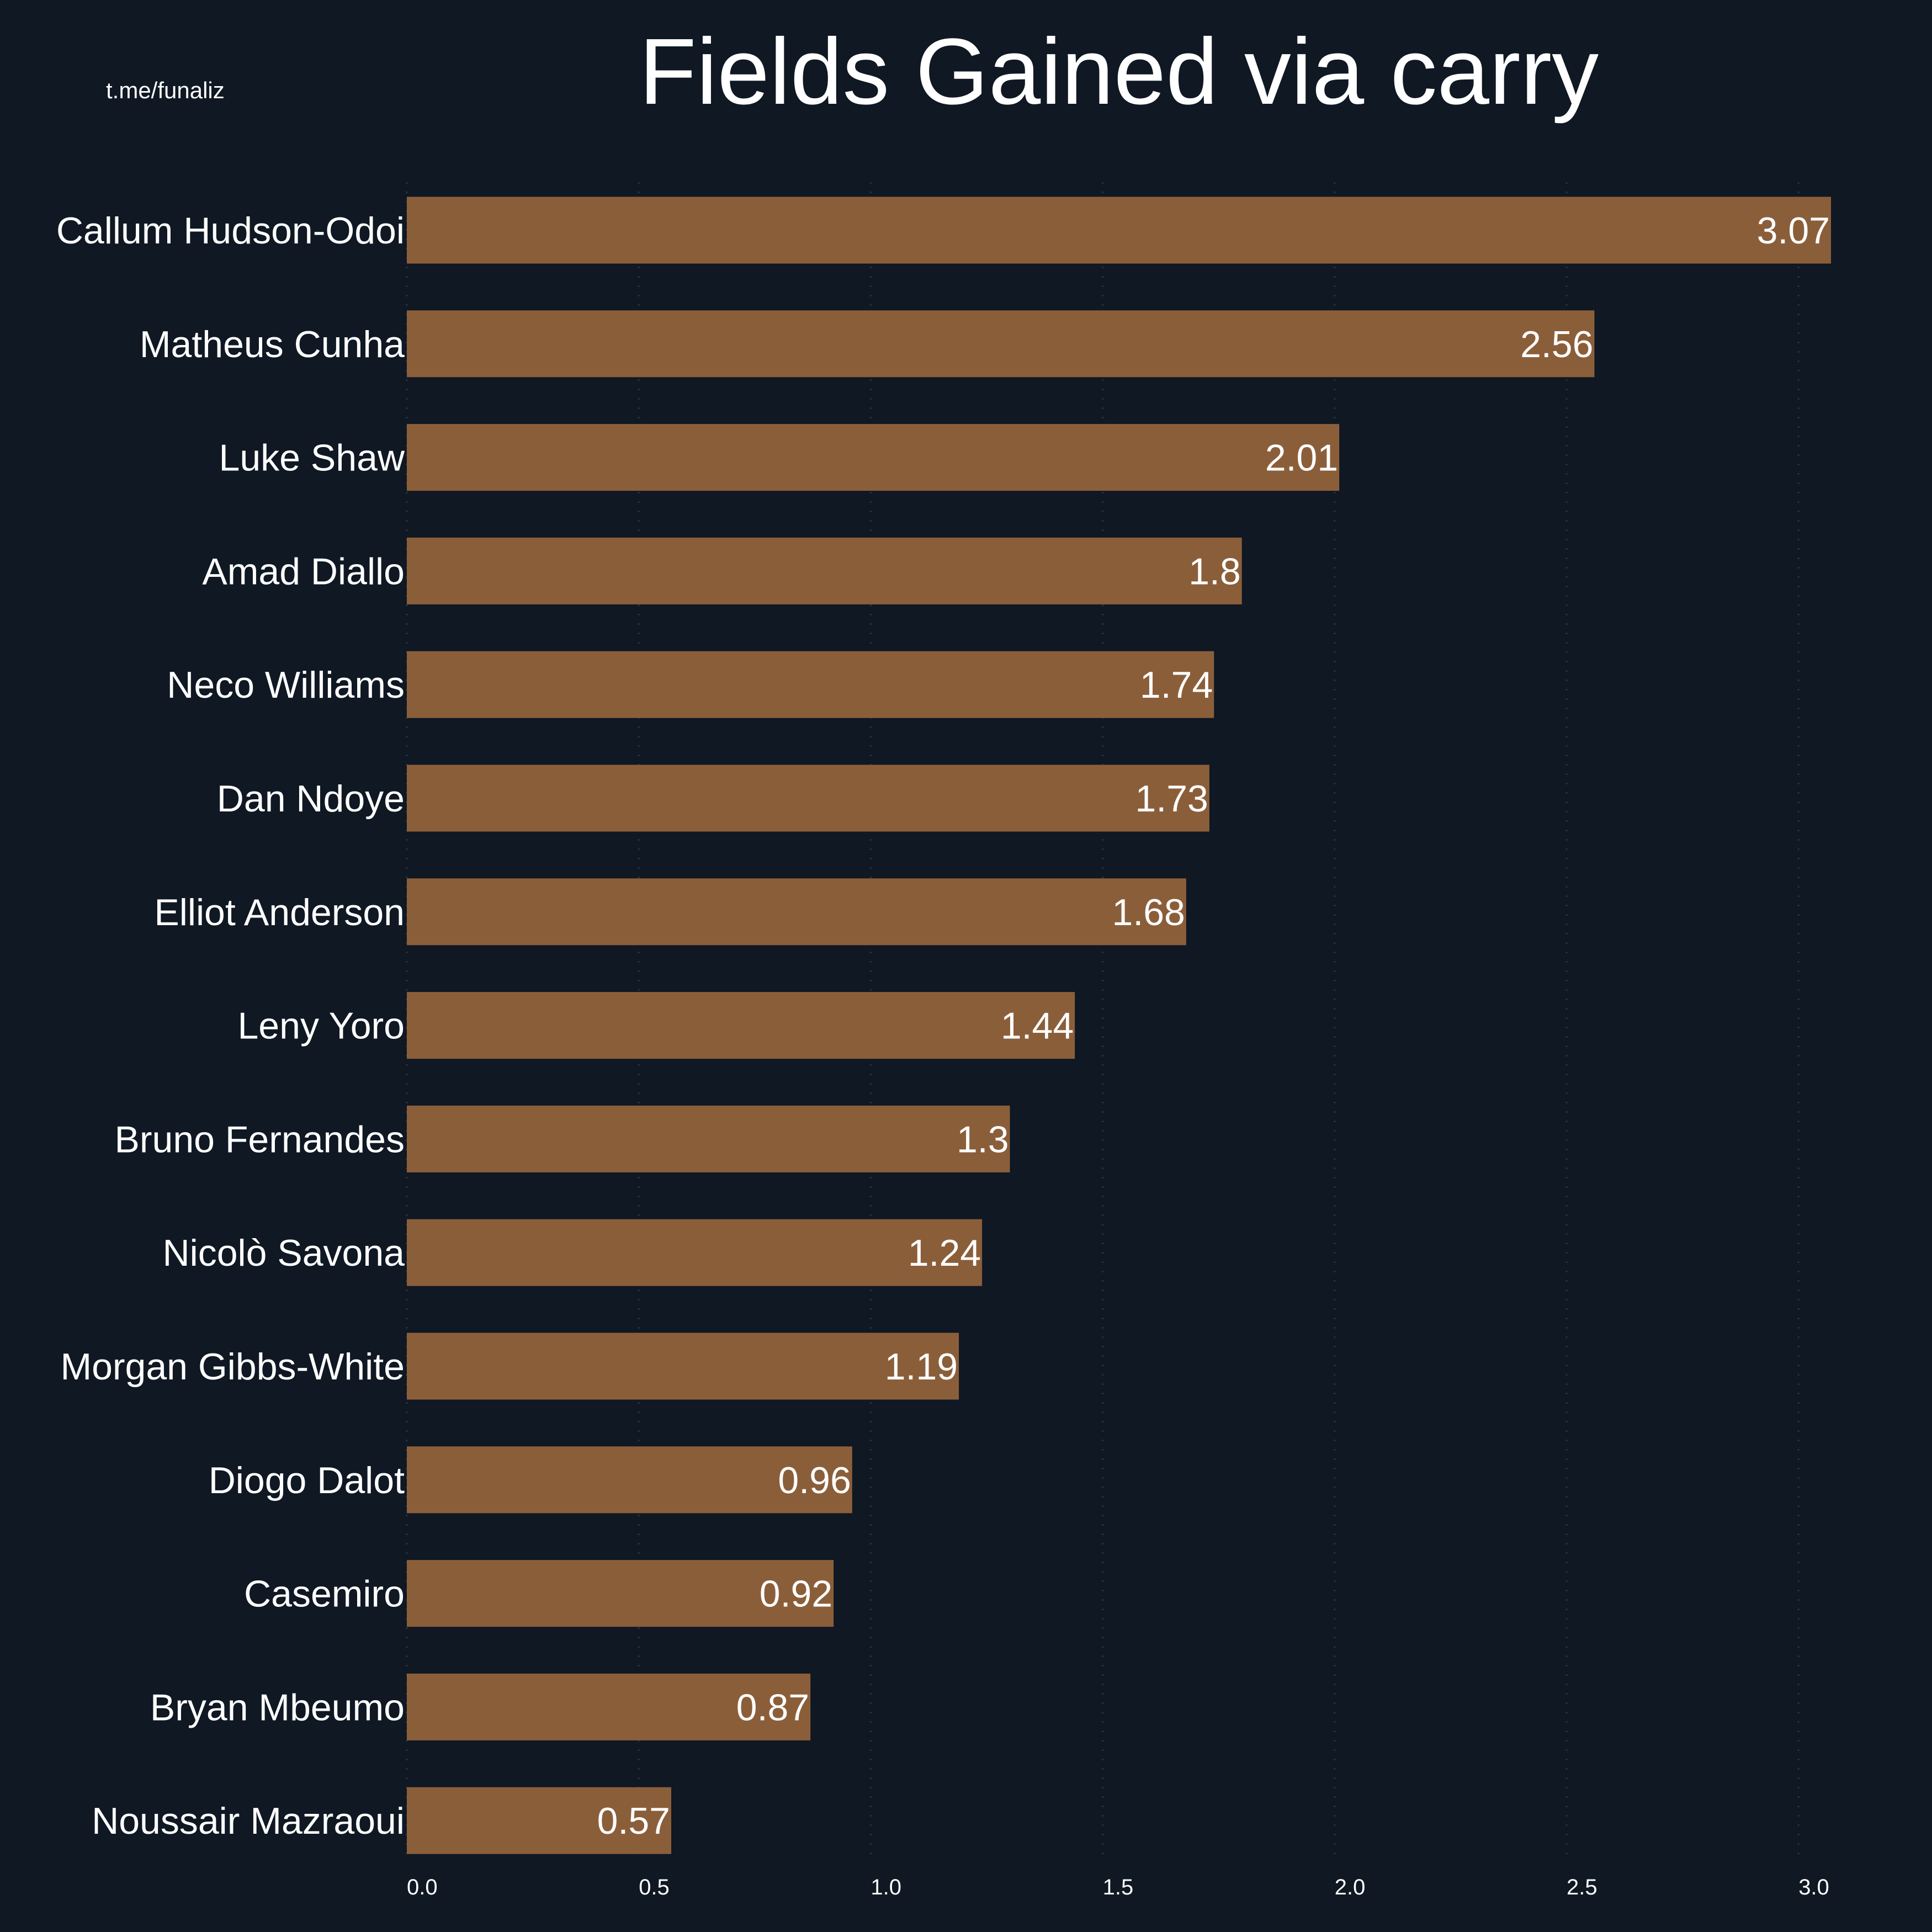 Image resolution: width=1932 pixels, height=1932 pixels. I want to click on value-label: 2.01, so click(1302, 458).